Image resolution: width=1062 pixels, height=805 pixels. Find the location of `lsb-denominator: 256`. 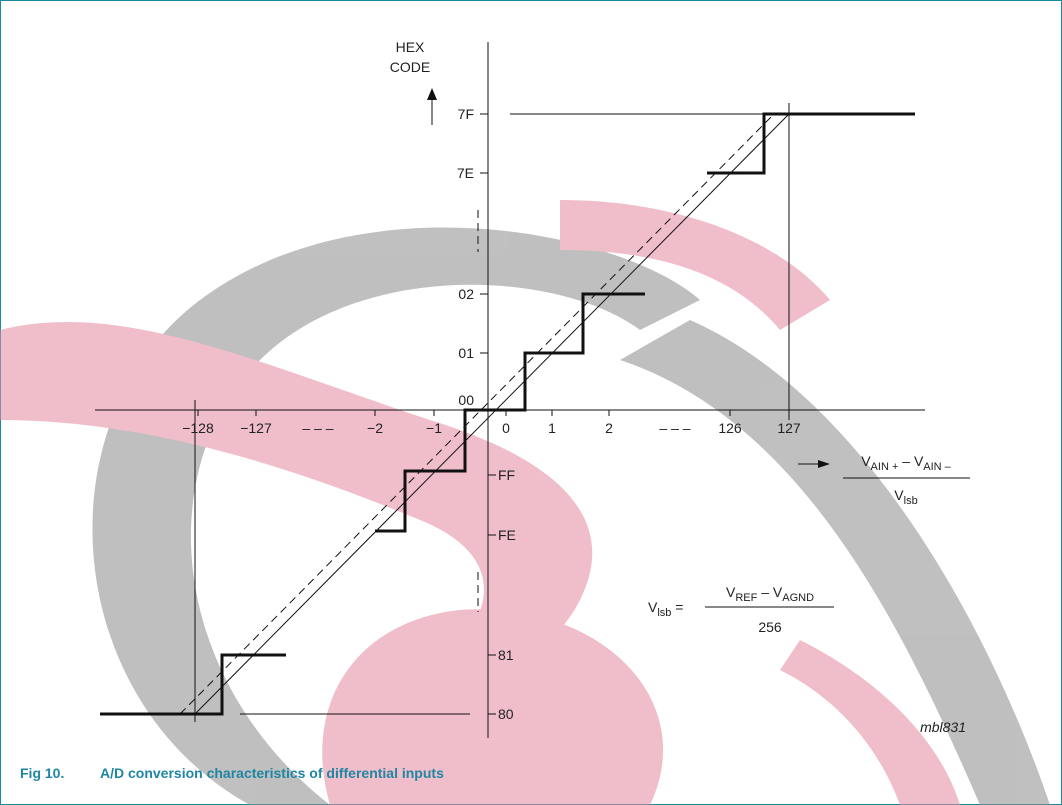

lsb-denominator: 256 is located at coordinates (770, 627).